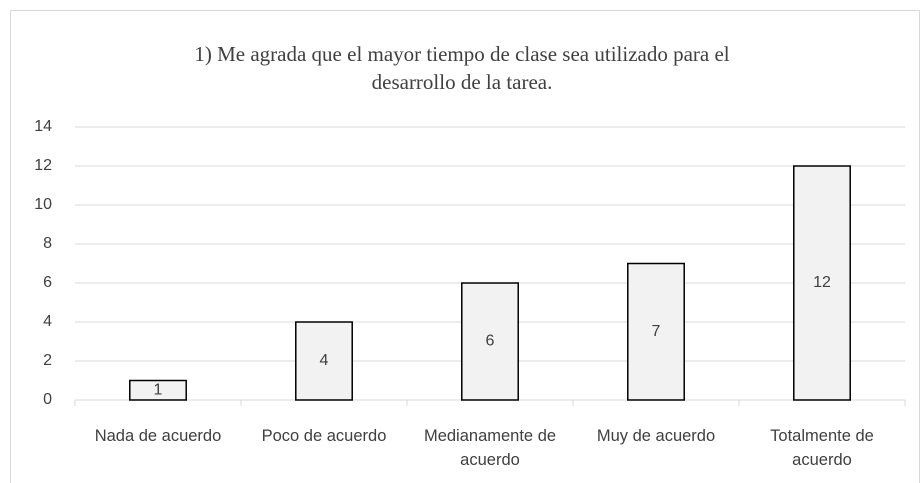  I want to click on y-tick-label: 6, so click(47, 282).